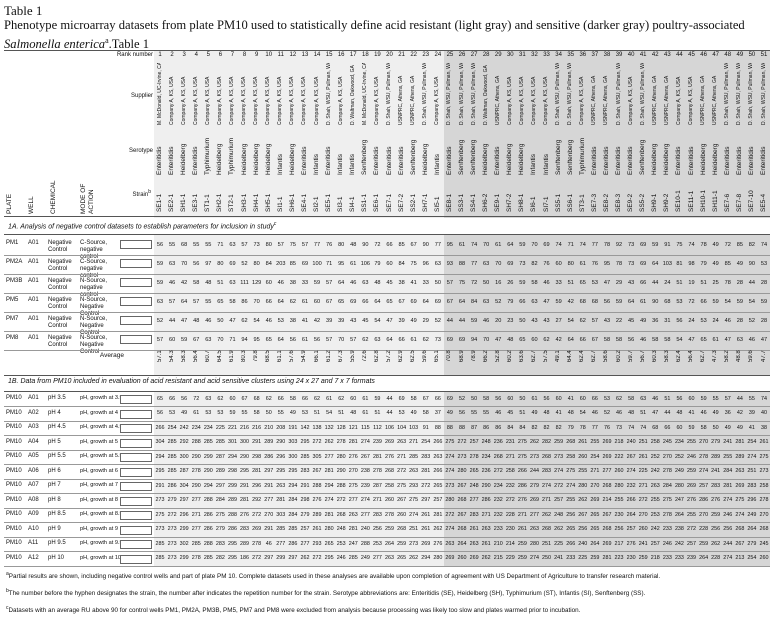 Image resolution: width=774 pixels, height=625 pixels. What do you see at coordinates (509, 356) in the screenshot?
I see `average: 60.2` at bounding box center [509, 356].